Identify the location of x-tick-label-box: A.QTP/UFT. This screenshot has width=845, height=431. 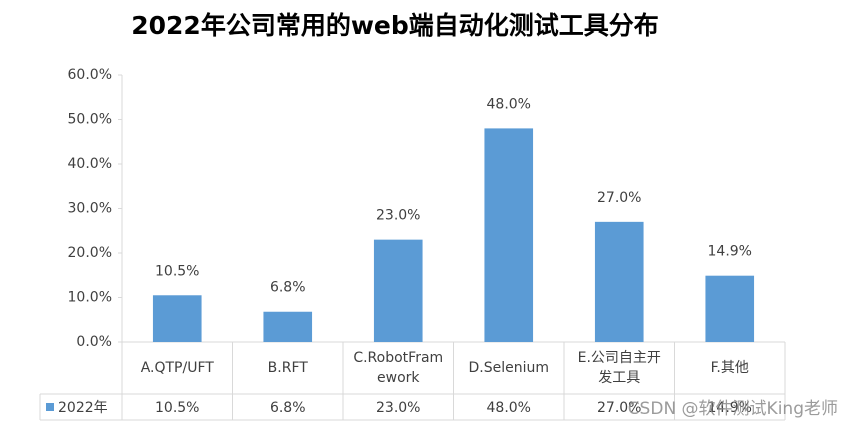
(177, 368).